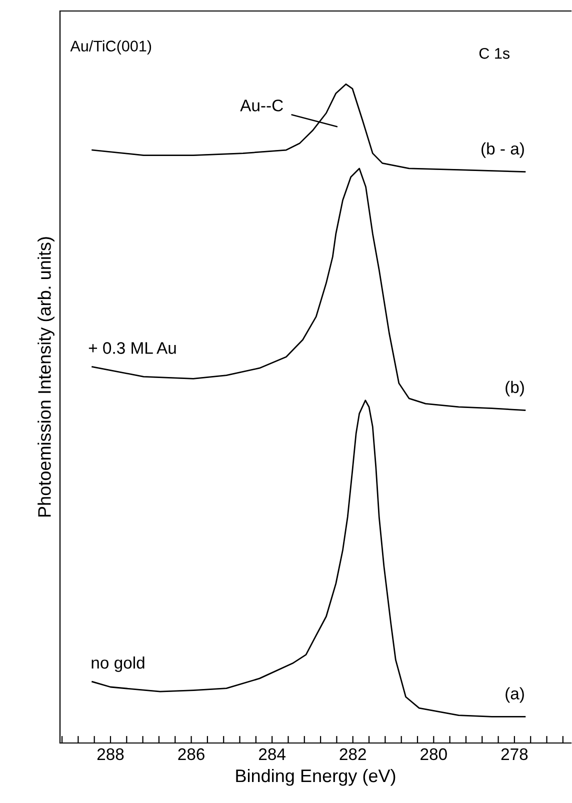 The height and width of the screenshot is (803, 572). What do you see at coordinates (272, 754) in the screenshot?
I see `x-tick-label: 284` at bounding box center [272, 754].